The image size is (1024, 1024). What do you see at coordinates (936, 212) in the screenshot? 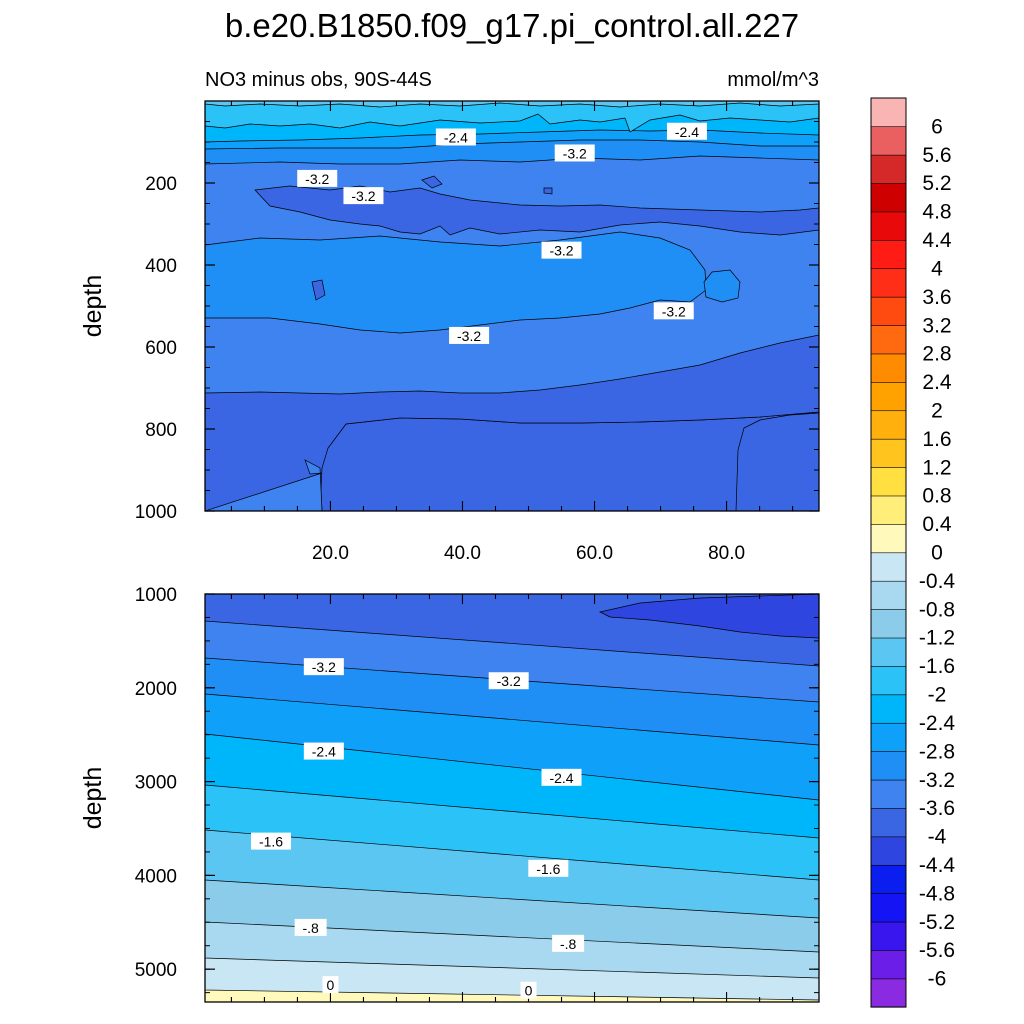
I see `colorbar-level-label: 4.8` at bounding box center [936, 212].